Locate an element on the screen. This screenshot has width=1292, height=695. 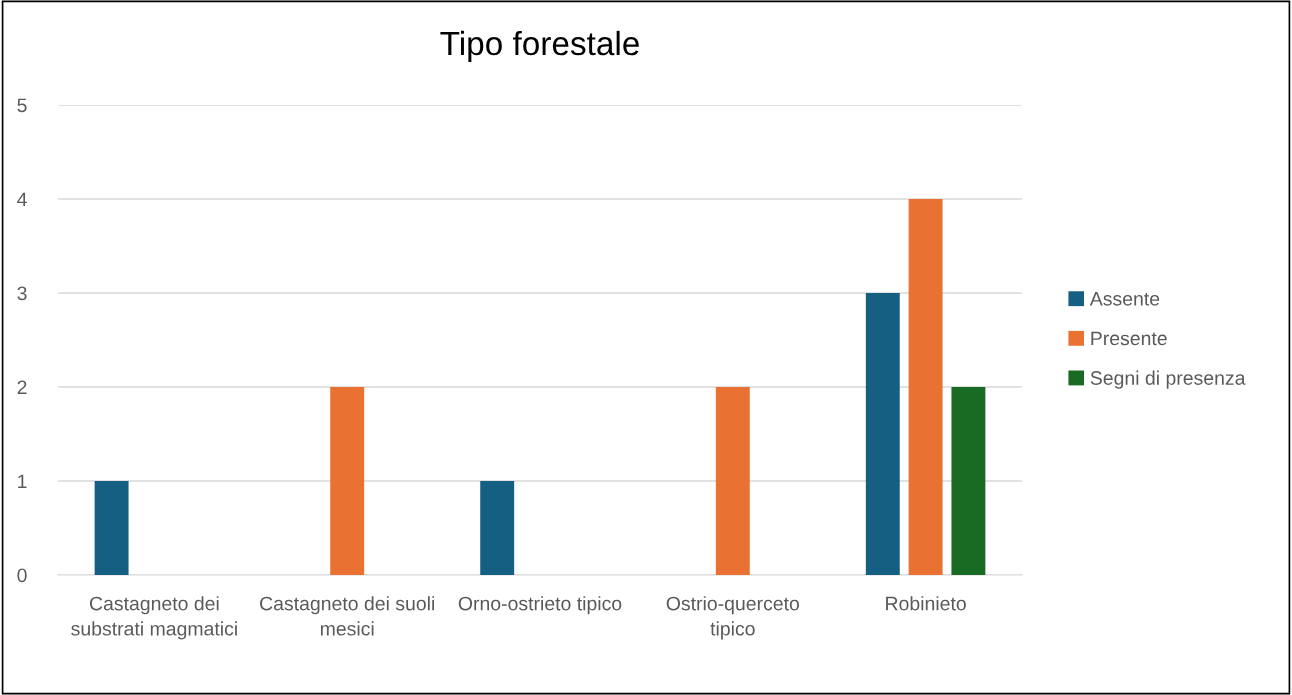
y-tick-label: 1 is located at coordinates (22, 481).